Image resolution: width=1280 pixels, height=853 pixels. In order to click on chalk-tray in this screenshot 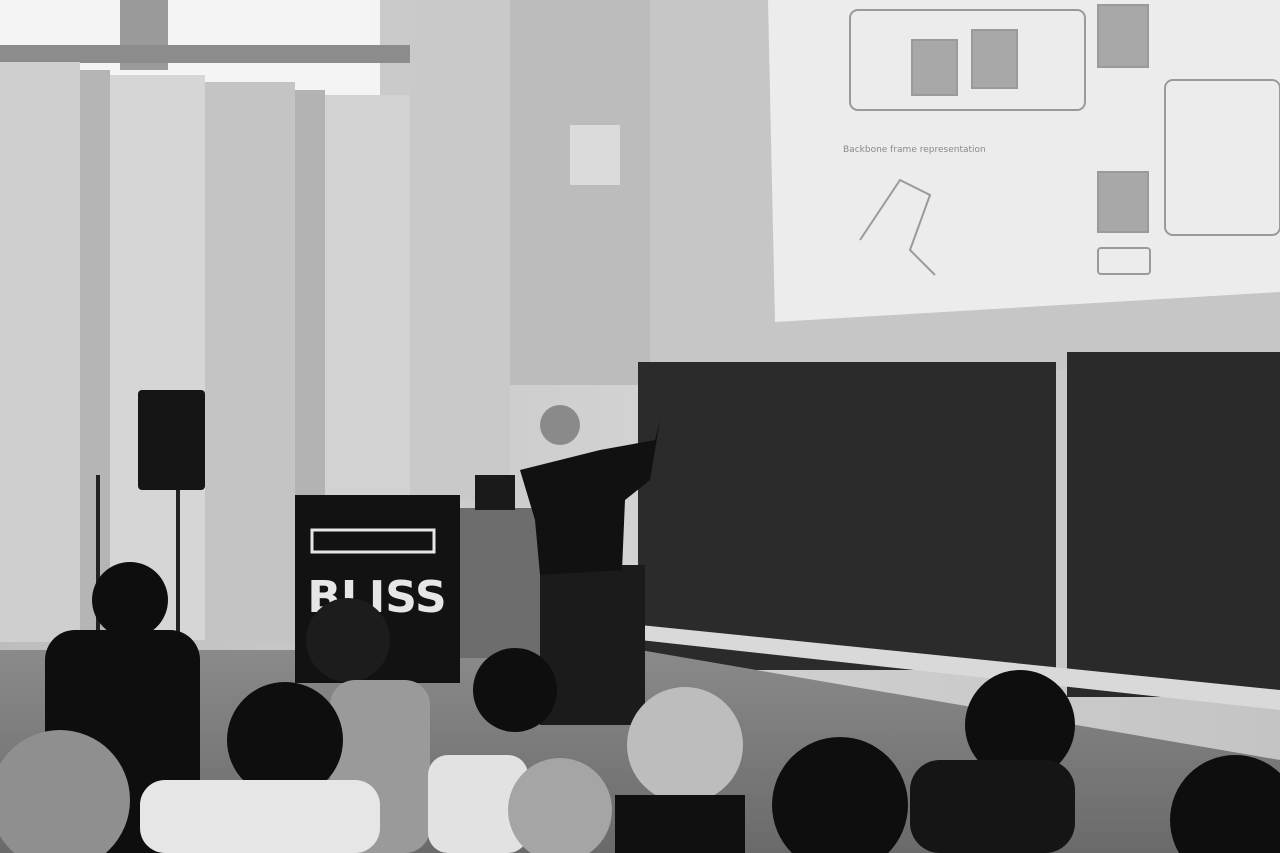, I will do `click(960, 667)`.